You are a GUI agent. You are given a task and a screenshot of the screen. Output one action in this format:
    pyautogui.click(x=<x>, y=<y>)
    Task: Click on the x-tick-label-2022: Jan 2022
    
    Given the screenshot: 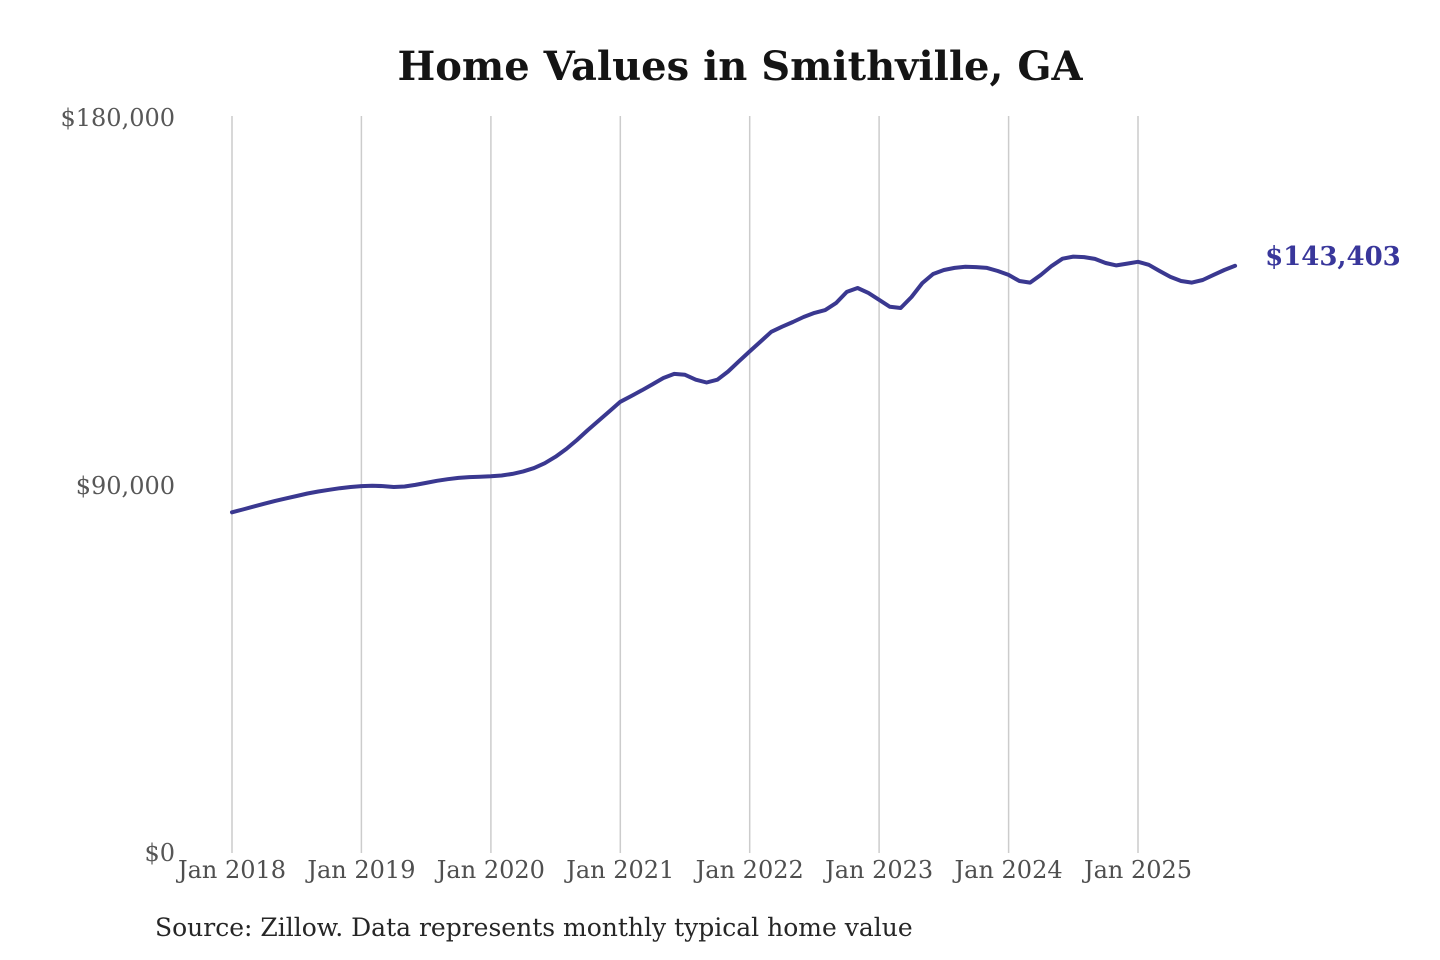 What is the action you would take?
    pyautogui.click(x=749, y=870)
    